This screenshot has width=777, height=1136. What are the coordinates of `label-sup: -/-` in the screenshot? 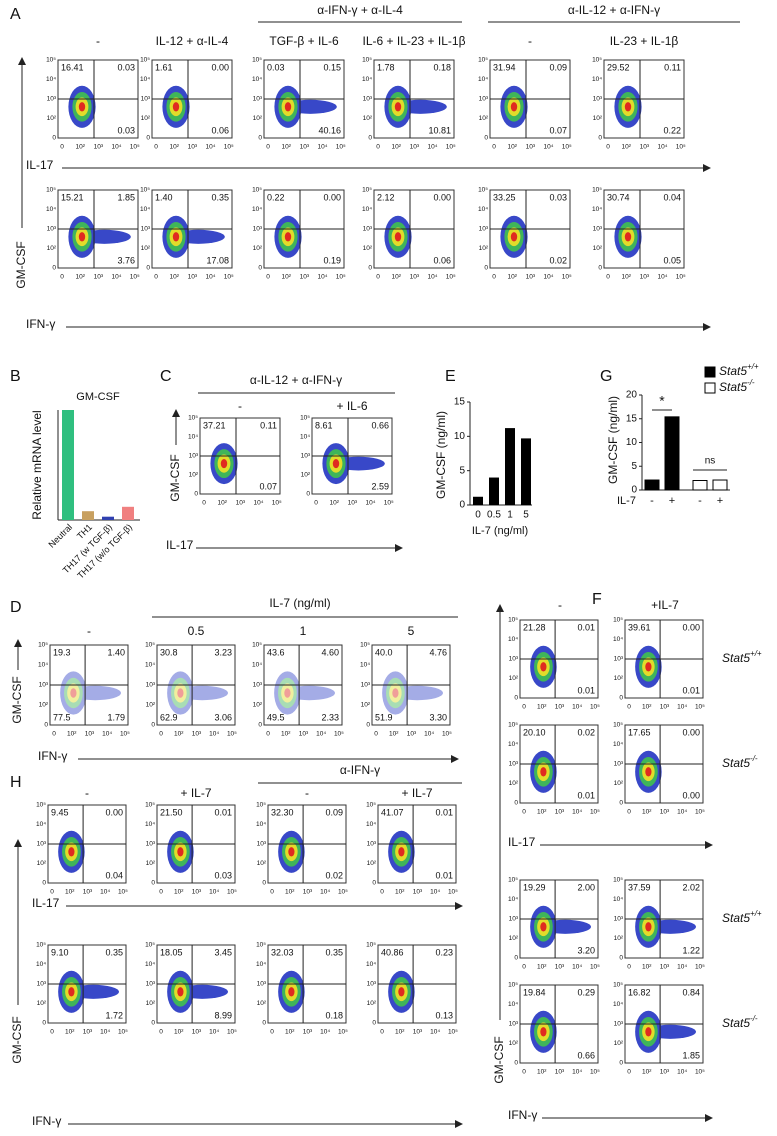 It's located at (754, 1018).